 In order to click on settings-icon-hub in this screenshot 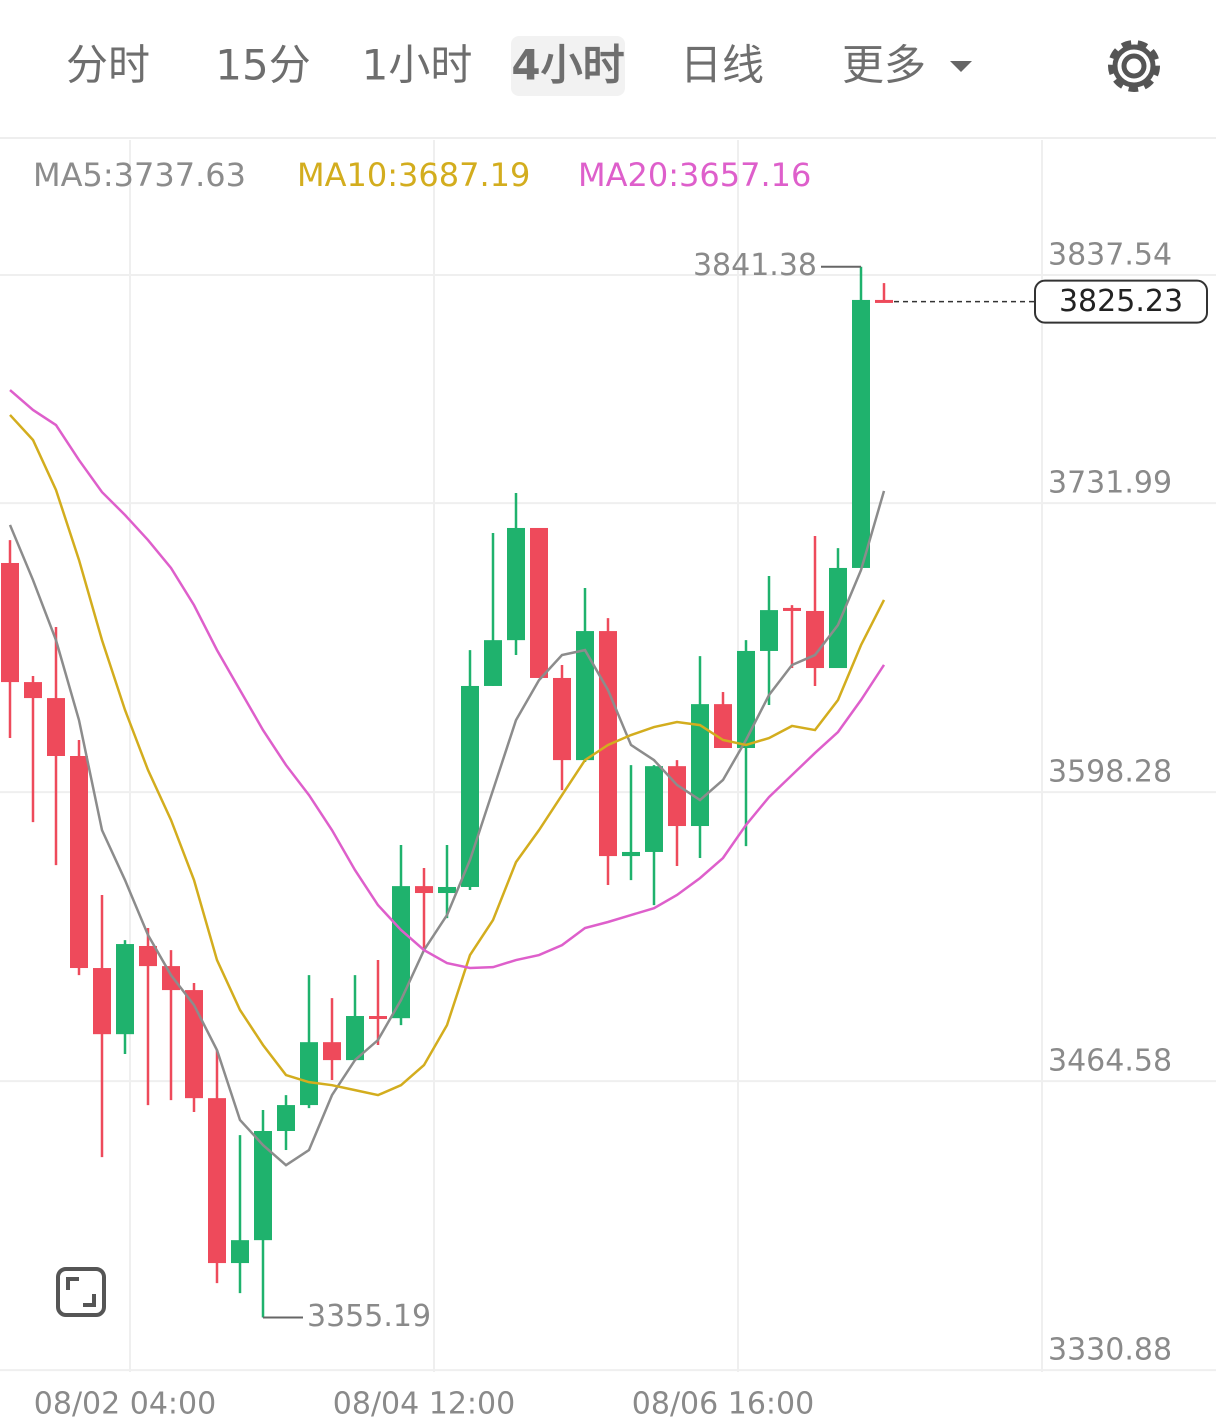, I will do `click(1134, 66)`.